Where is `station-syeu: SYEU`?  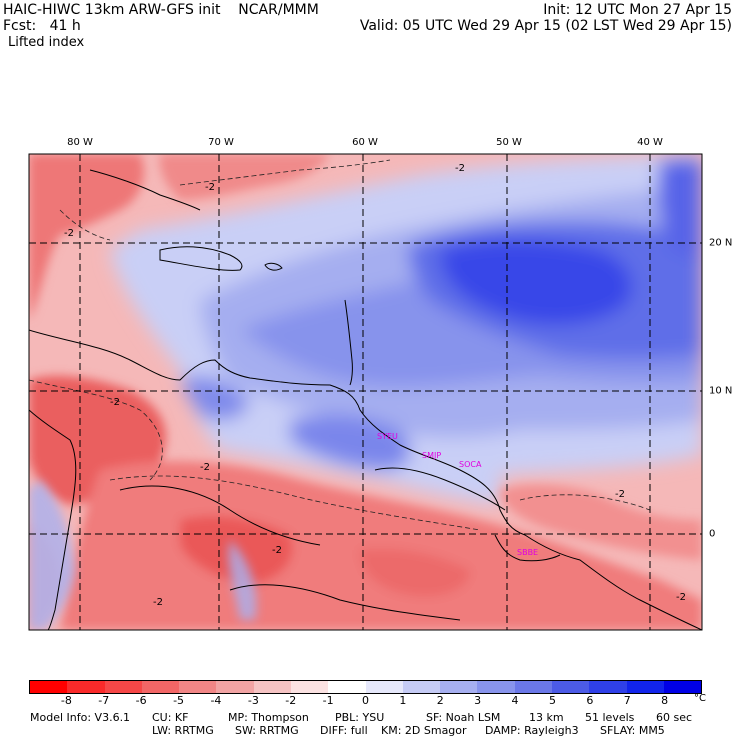
station-syeu: SYEU is located at coordinates (387, 436).